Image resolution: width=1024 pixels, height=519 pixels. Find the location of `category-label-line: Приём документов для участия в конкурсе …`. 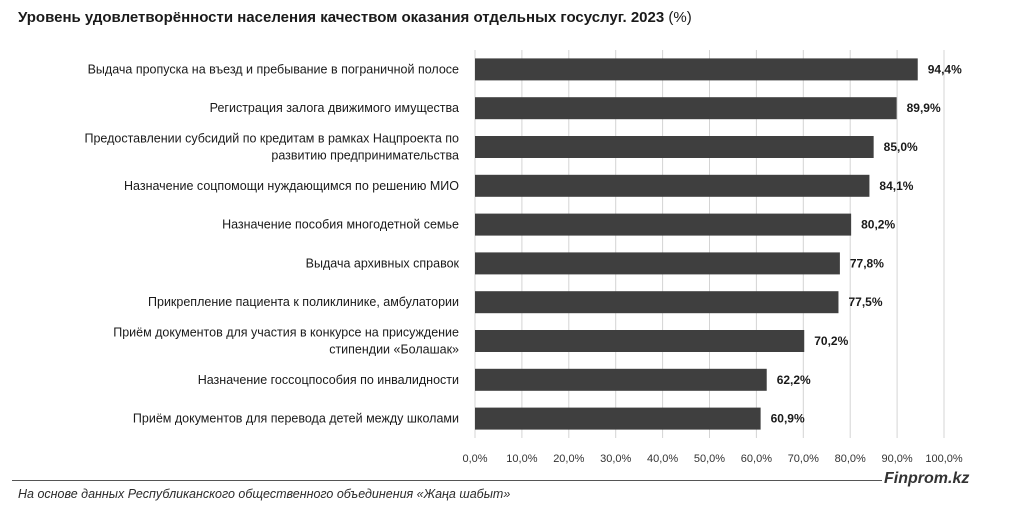

category-label-line: Приём документов для участия в конкурсе … is located at coordinates (286, 333).